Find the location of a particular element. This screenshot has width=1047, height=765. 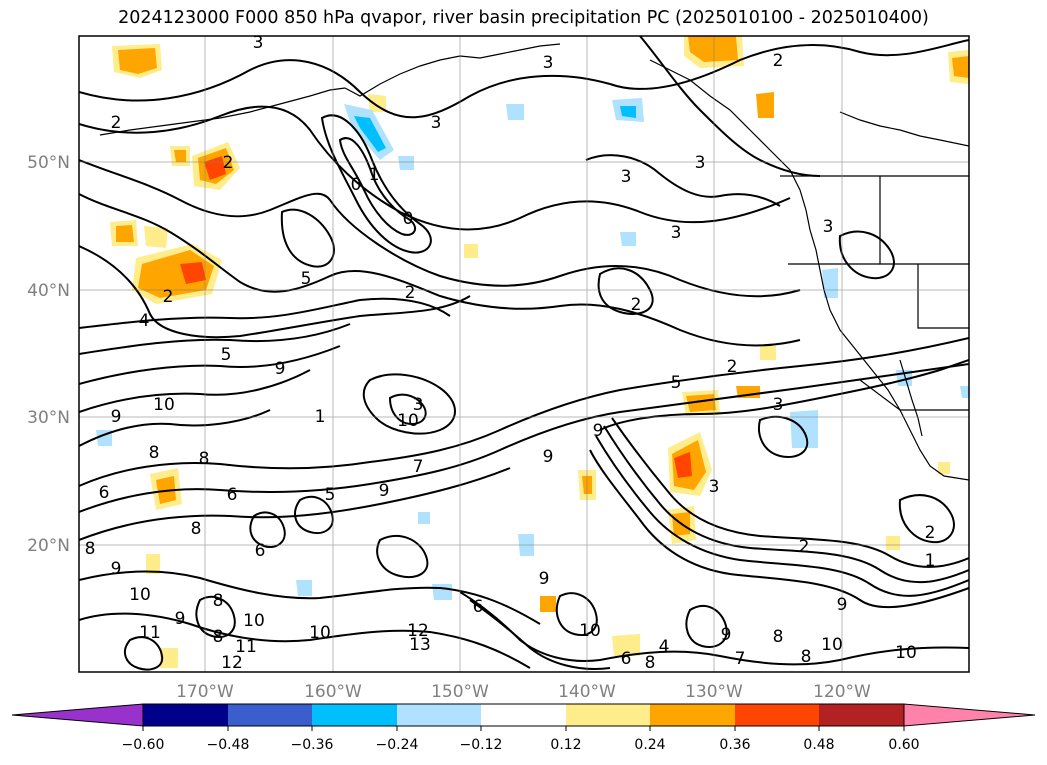

longitude-labels: 170°W 160°W 150°W 140°W 130°W 120°W is located at coordinates (523, 692).